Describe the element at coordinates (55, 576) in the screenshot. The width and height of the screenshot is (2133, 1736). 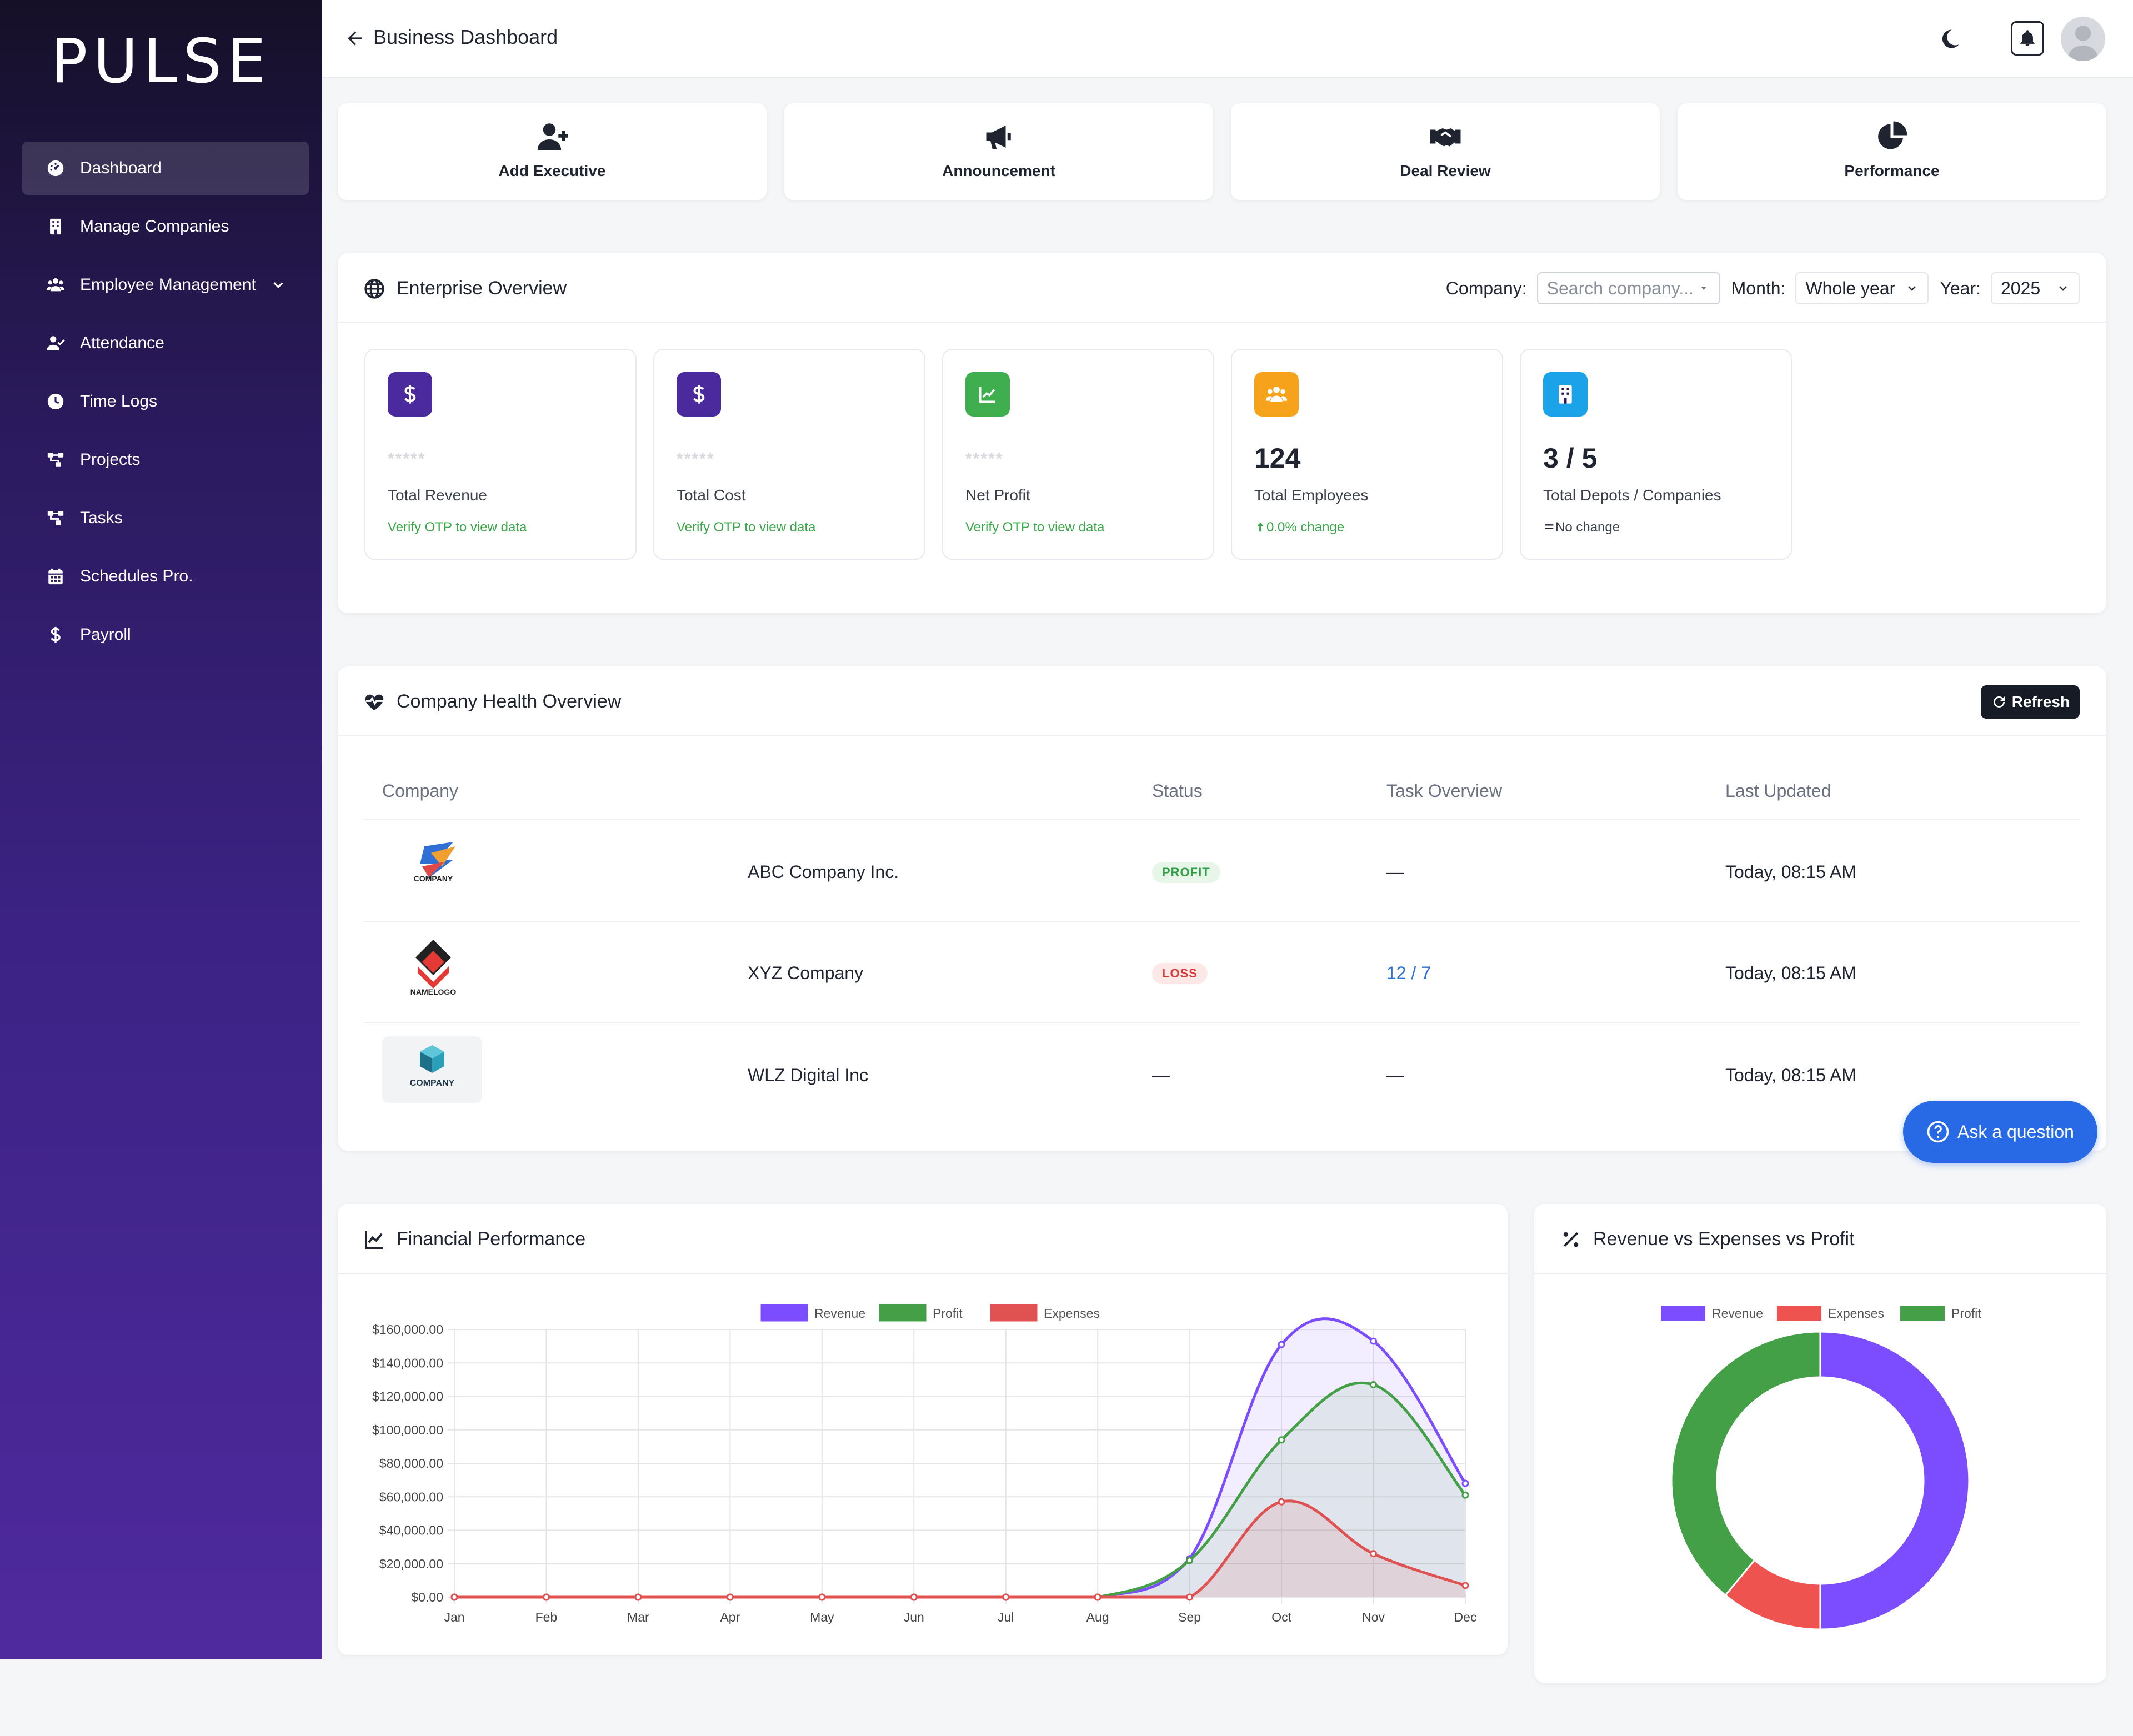
I see `calendar-icon` at that location.